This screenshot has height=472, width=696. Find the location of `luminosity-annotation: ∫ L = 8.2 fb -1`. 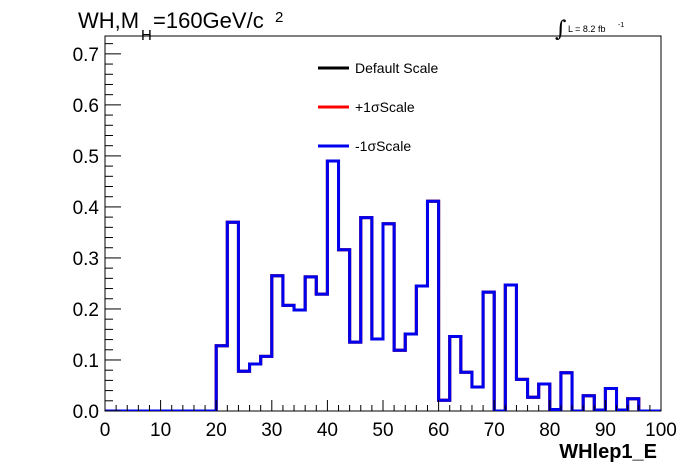

luminosity-annotation: ∫ L = 8.2 fb -1 is located at coordinates (589, 29).